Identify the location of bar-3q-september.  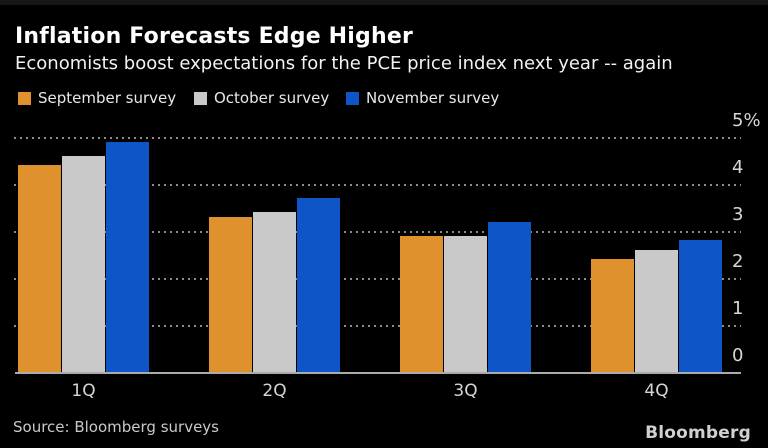
(421, 304).